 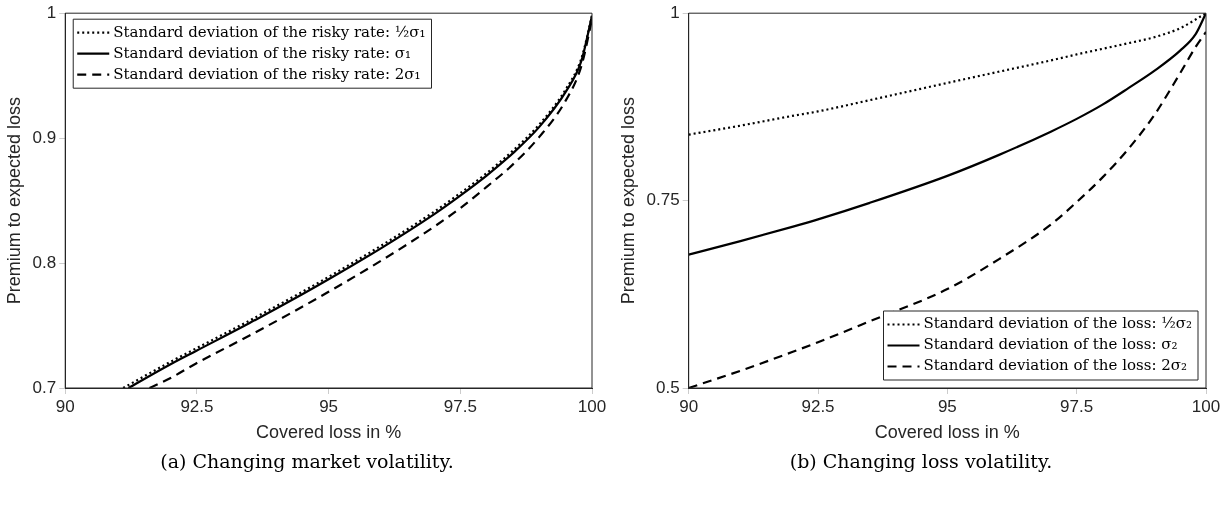 What do you see at coordinates (668, 387) in the screenshot?
I see `y-tick-label: 0.5` at bounding box center [668, 387].